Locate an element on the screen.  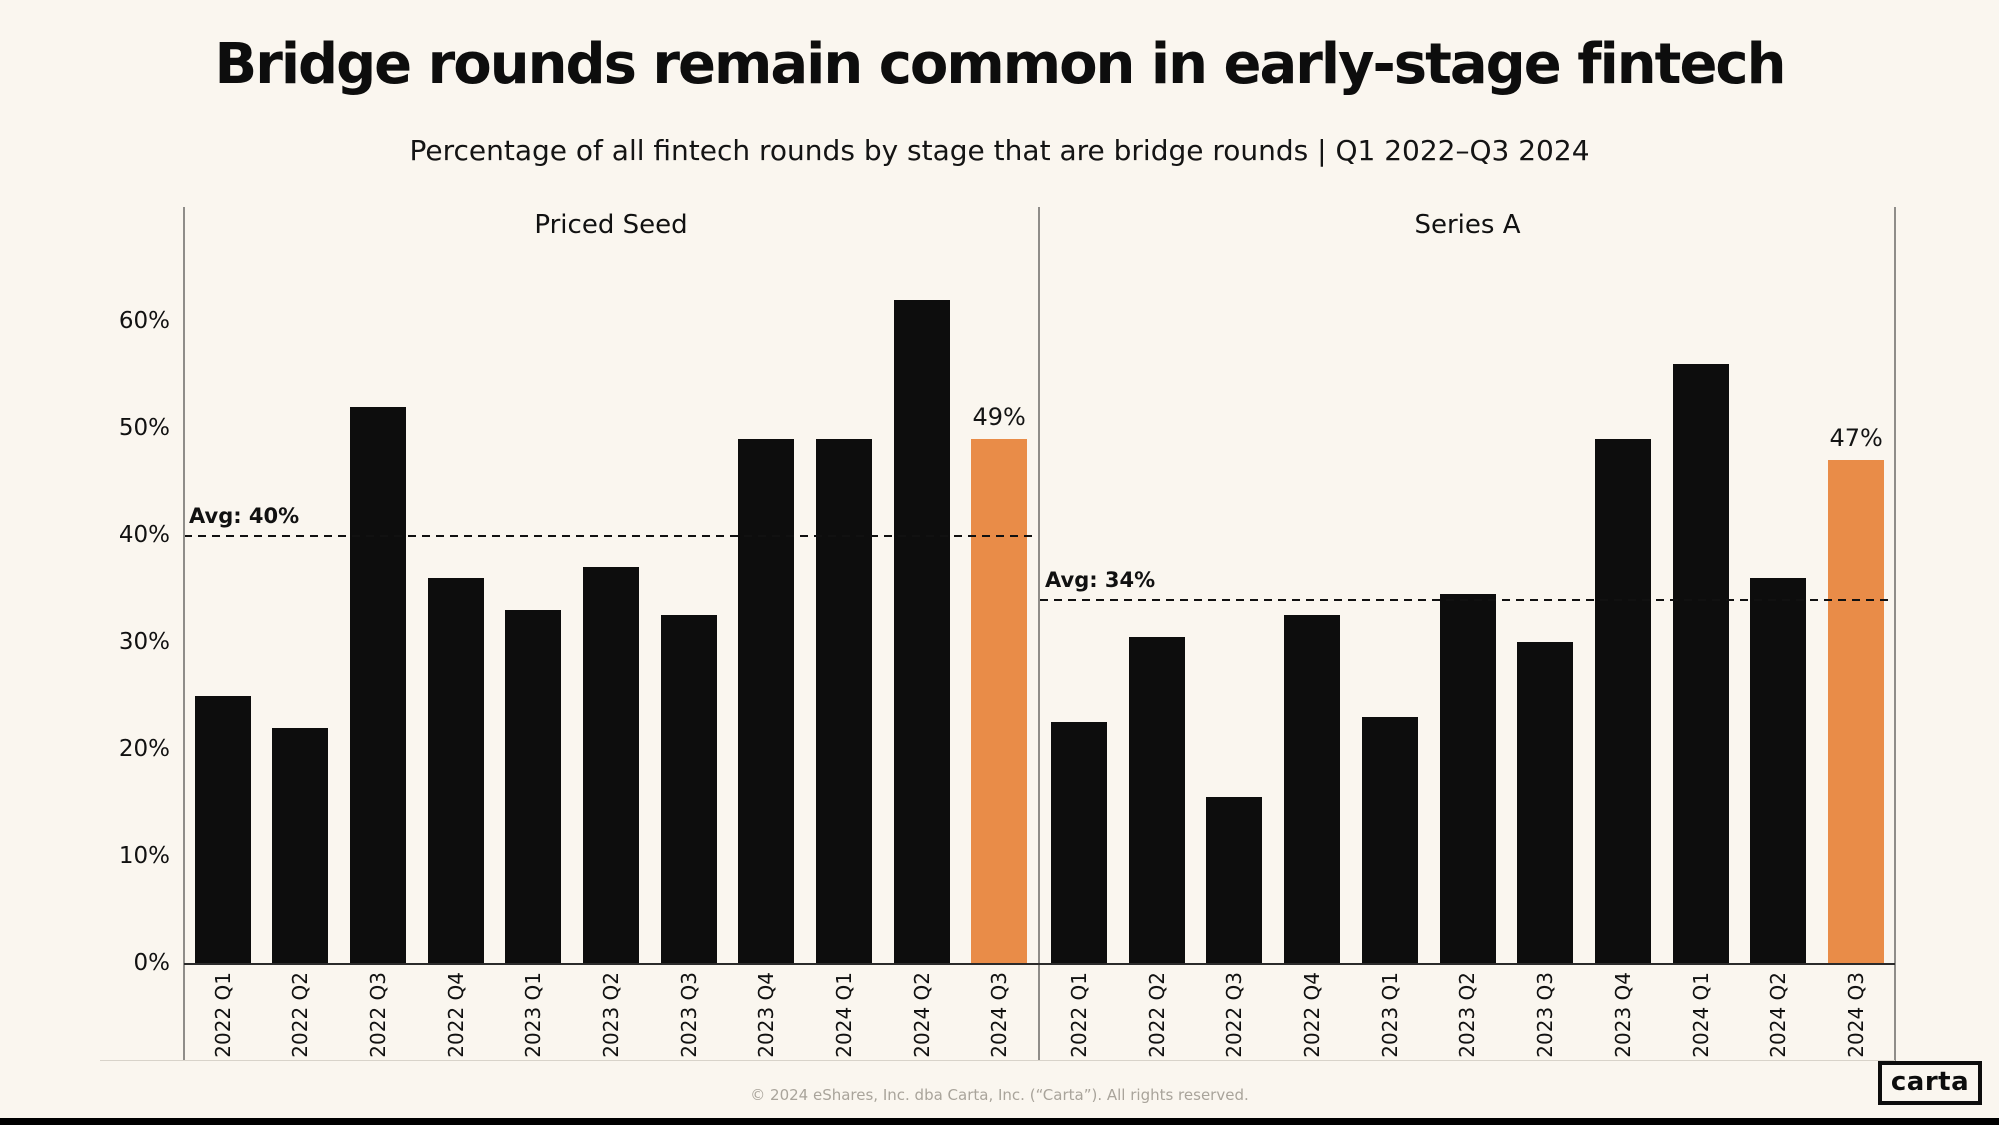
y-tick-label: 50% is located at coordinates (144, 428).